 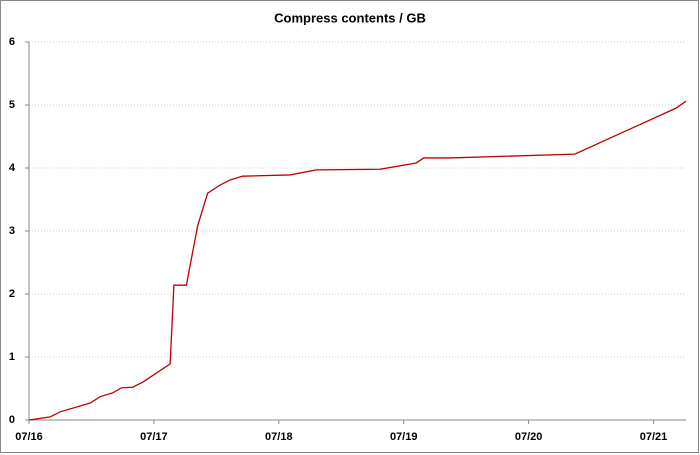 I want to click on y-tick-label: 3, so click(x=12, y=231).